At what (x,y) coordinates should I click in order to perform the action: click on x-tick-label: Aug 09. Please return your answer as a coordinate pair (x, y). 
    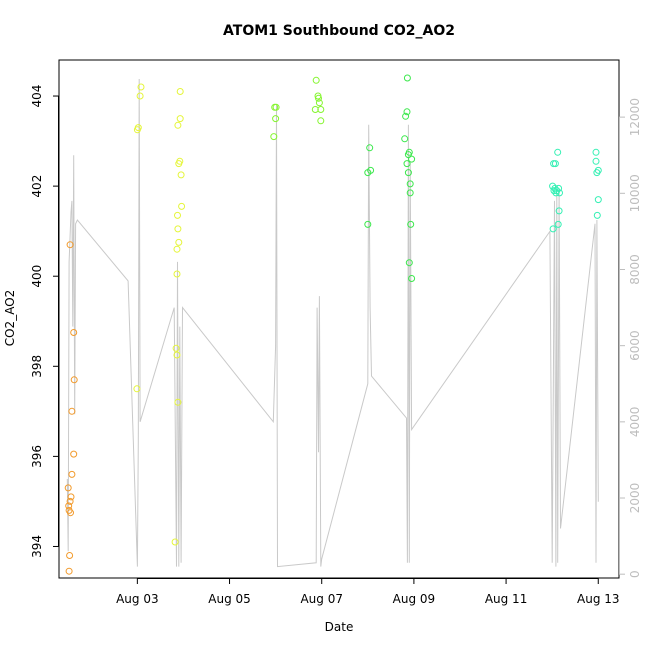
    Looking at the image, I should click on (414, 599).